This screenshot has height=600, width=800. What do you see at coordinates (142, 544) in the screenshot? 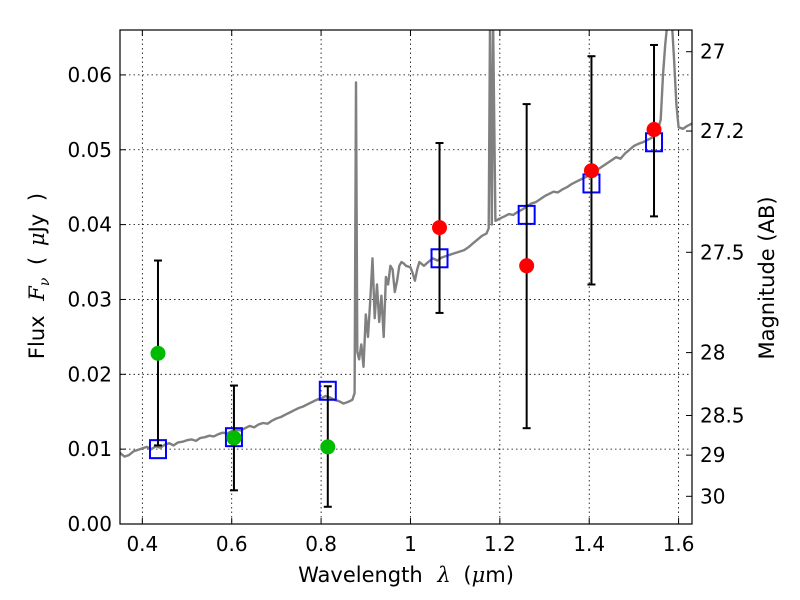
I see `x-tick-label: 0.4` at bounding box center [142, 544].